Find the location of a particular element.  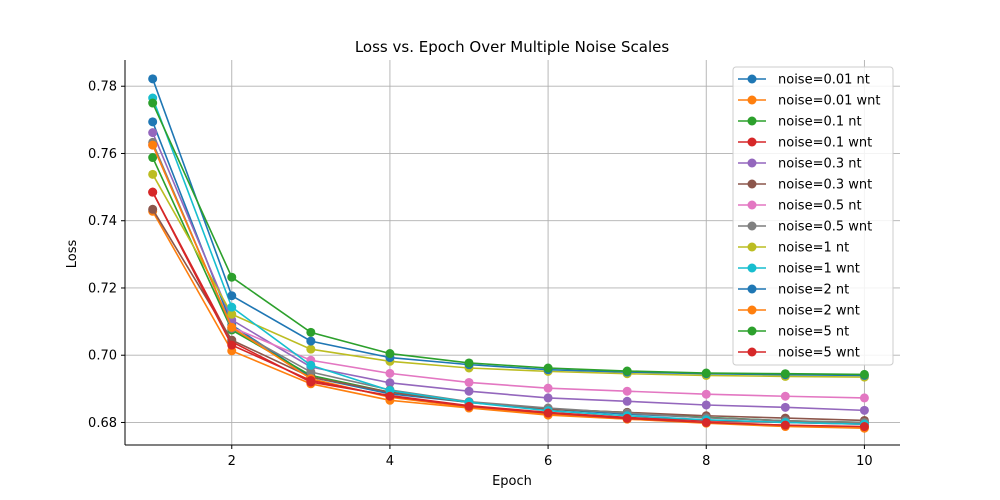

x-axis-title: Epoch is located at coordinates (512, 481).